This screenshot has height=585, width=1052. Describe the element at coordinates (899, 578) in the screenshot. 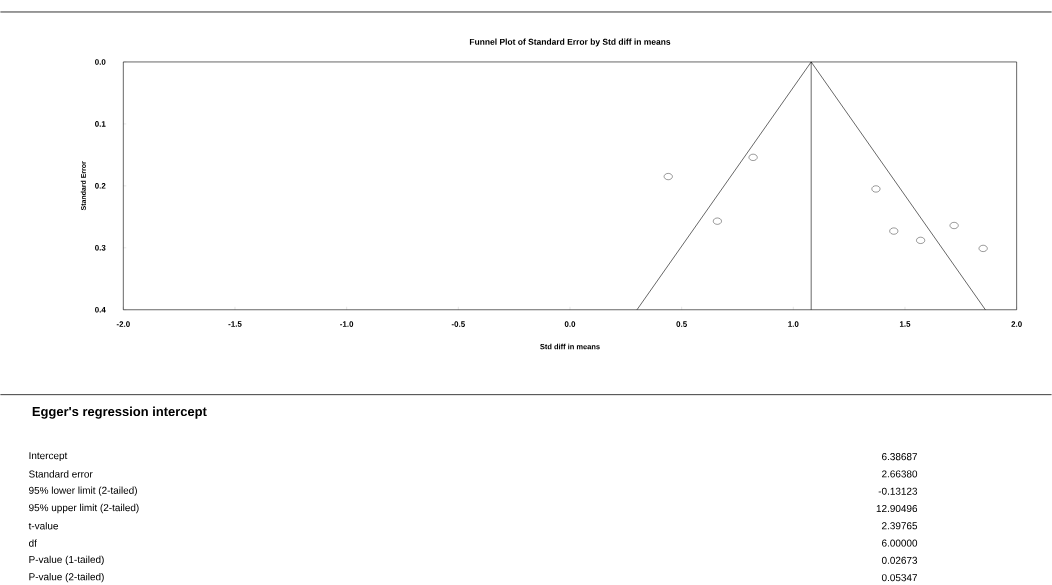

I see `text: 0.05347` at that location.